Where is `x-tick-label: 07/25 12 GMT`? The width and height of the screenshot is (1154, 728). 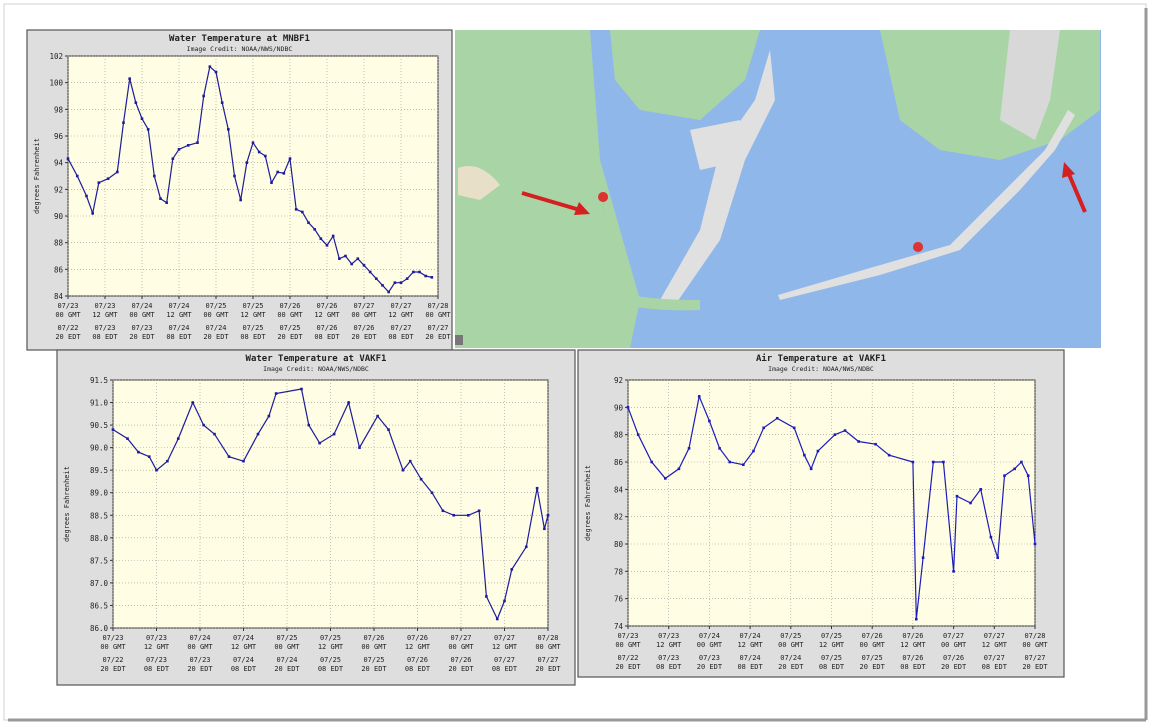
x-tick-label: 07/25 12 GMT is located at coordinates (331, 642).